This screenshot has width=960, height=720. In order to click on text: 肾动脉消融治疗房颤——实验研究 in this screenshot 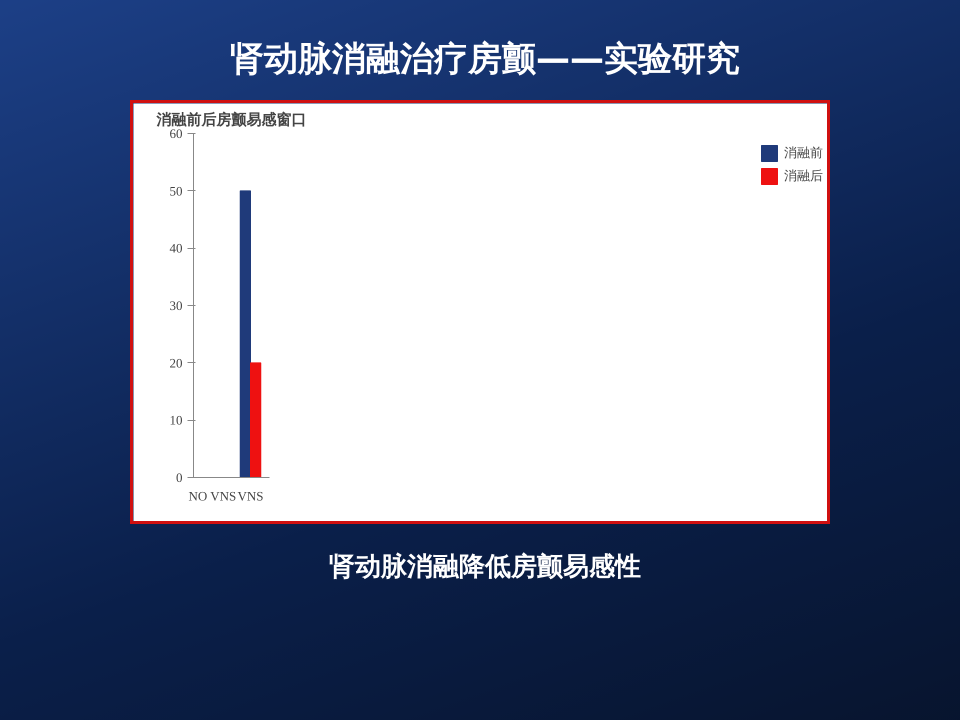, I will do `click(485, 59)`.